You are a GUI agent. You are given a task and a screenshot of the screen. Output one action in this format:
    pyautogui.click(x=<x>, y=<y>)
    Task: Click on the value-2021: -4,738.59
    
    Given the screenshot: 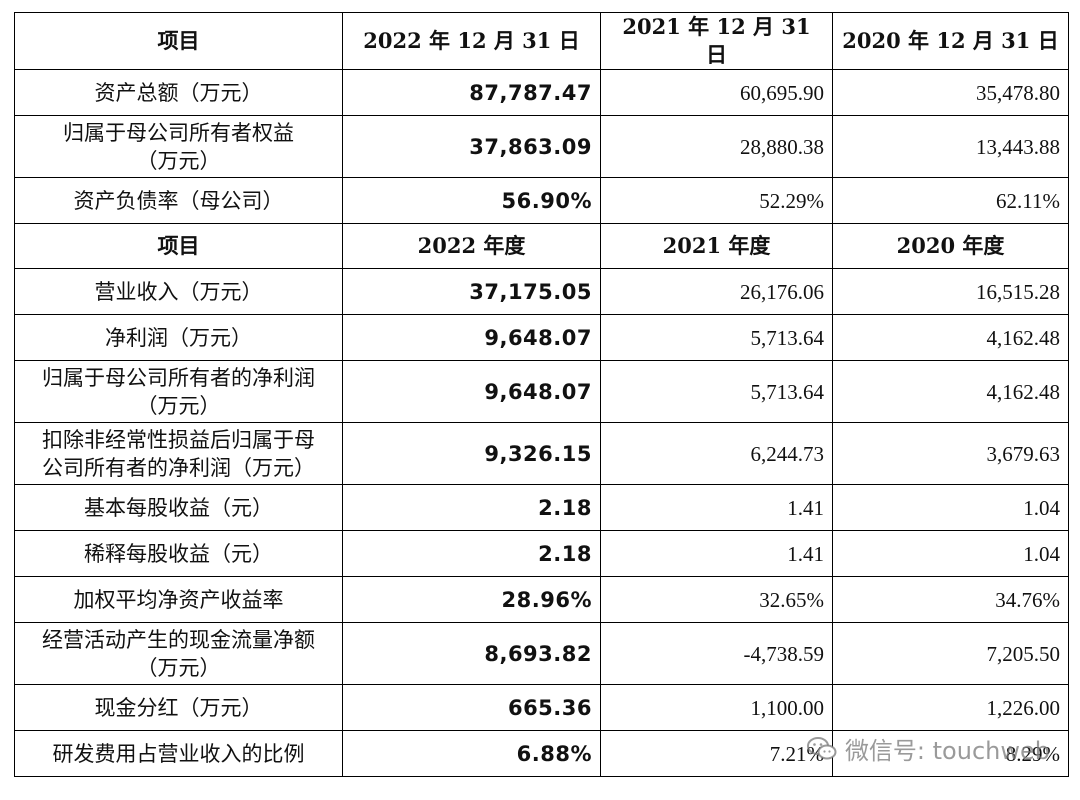 What is the action you would take?
    pyautogui.click(x=716, y=653)
    